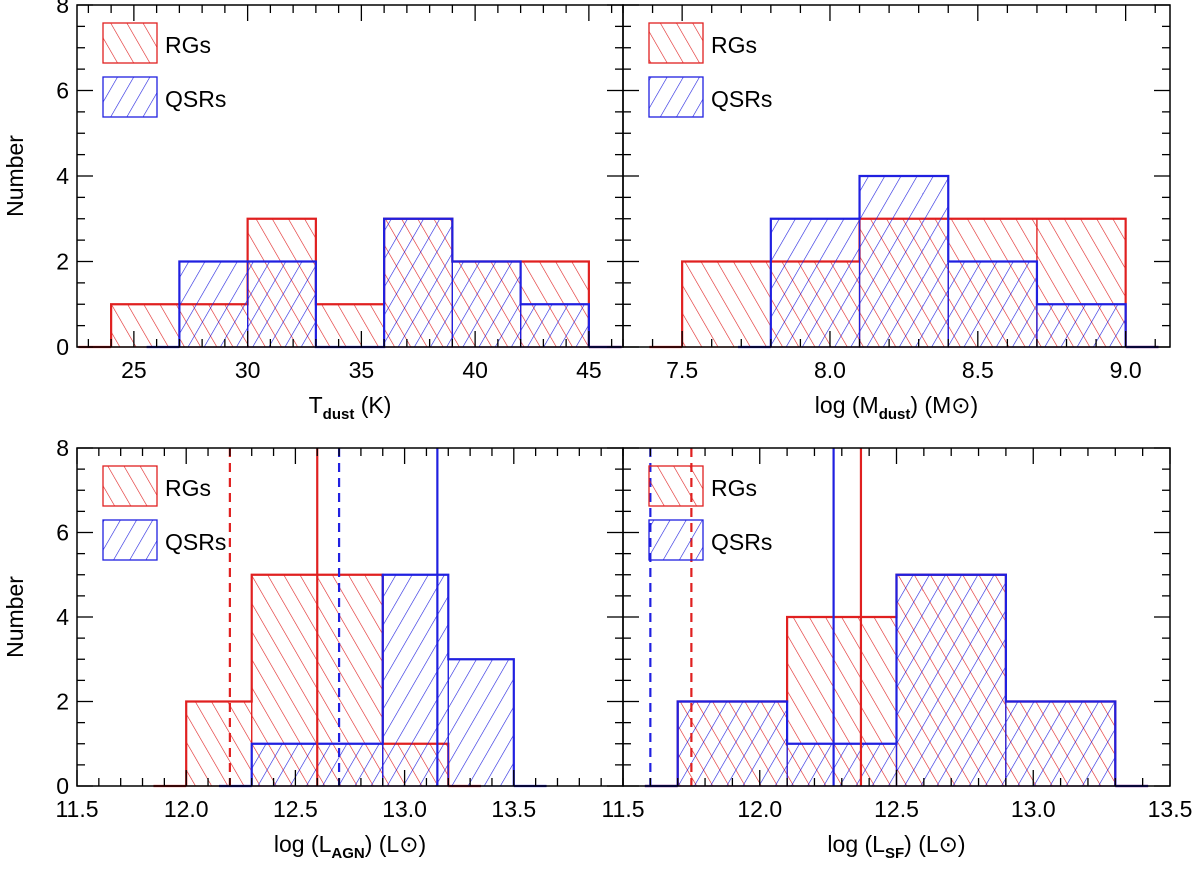  I want to click on x-tick-label: 35, so click(362, 370).